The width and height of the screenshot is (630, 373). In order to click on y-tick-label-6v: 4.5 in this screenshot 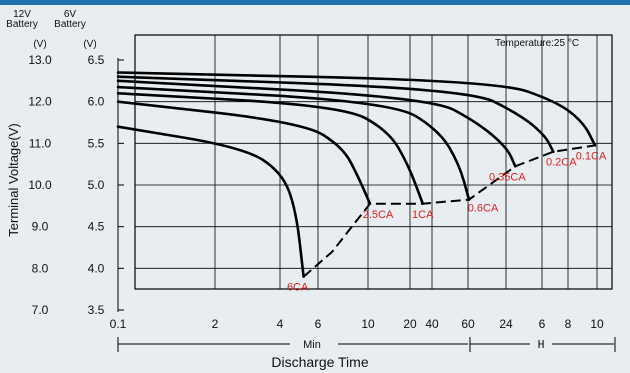, I will do `click(96, 227)`.